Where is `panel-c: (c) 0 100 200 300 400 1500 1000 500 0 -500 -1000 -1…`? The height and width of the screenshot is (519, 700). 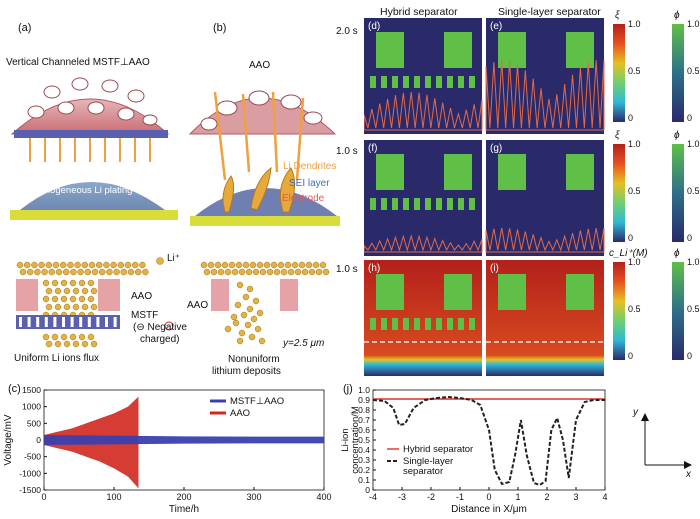 panel-c: (c) 0 100 200 300 400 1500 1000 500 0 -500 -1000 -1… is located at coordinates (175, 450).